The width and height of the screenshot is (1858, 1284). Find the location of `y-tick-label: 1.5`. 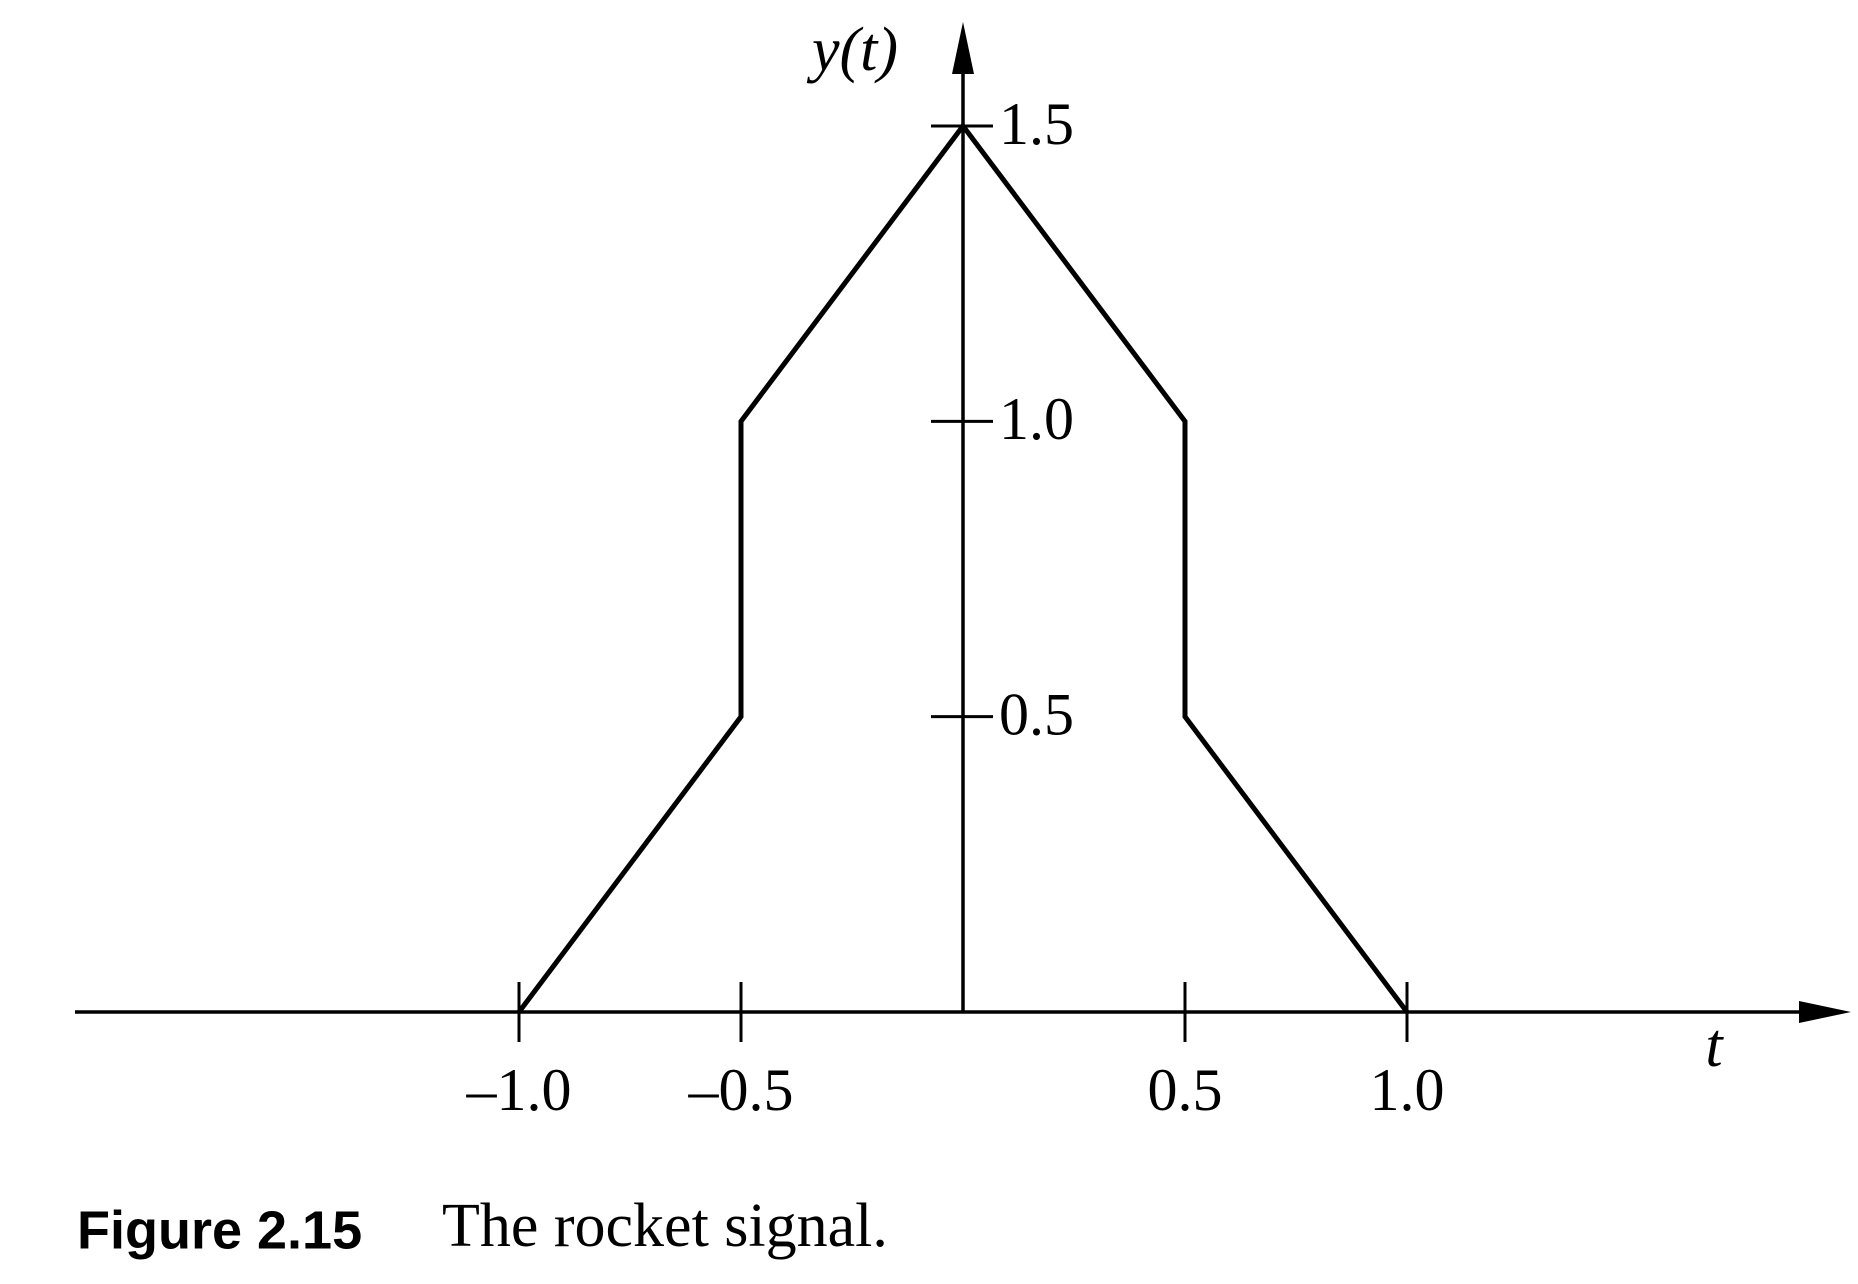

y-tick-label: 1.5 is located at coordinates (1036, 124).